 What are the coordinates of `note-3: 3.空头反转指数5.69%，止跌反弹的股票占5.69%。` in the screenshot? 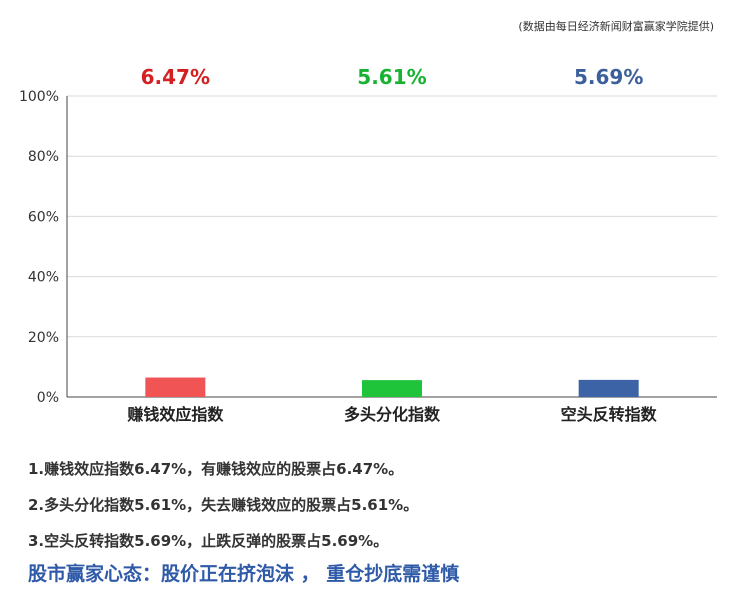 It's located at (208, 541).